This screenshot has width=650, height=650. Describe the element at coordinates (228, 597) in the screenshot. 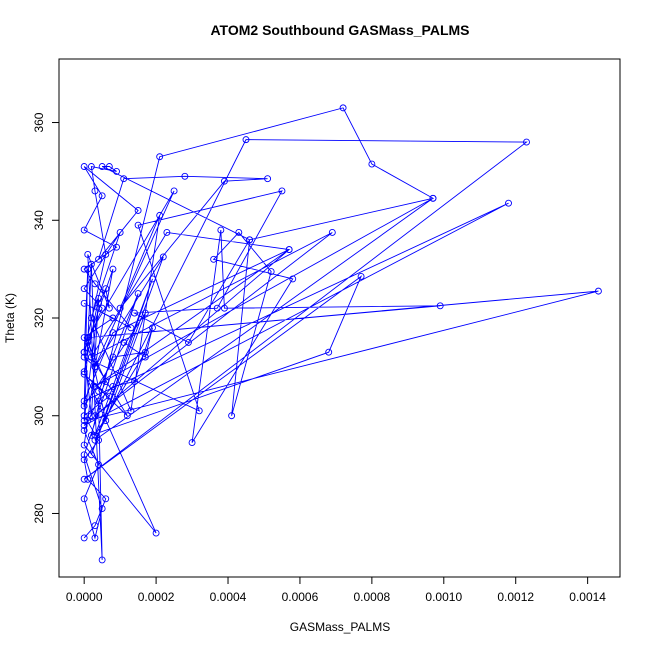

I see `x-tick-label: 0.0004` at that location.